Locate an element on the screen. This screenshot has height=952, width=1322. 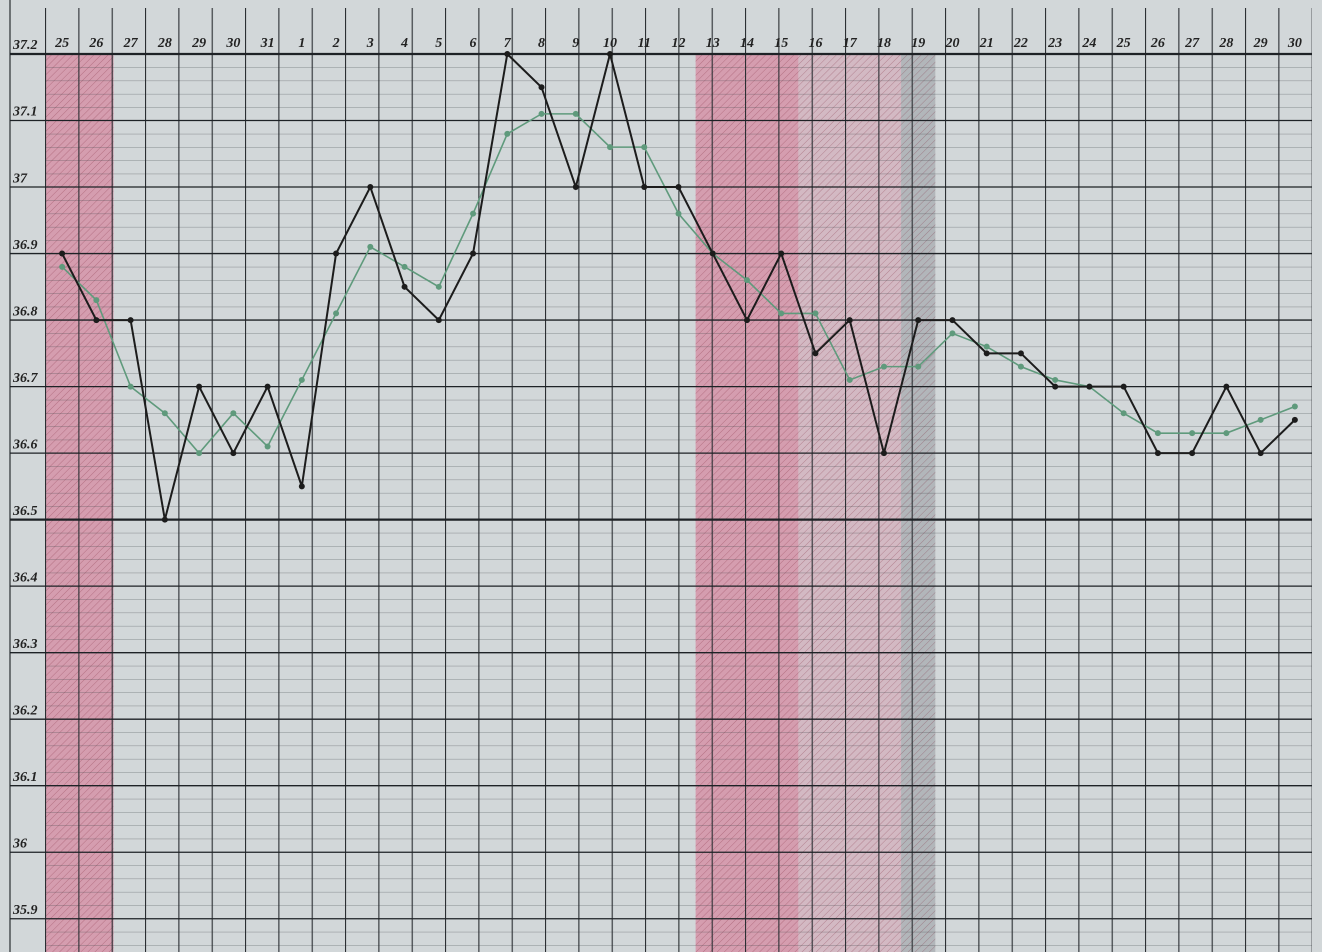
x-tick-label: 1 is located at coordinates (301, 43).